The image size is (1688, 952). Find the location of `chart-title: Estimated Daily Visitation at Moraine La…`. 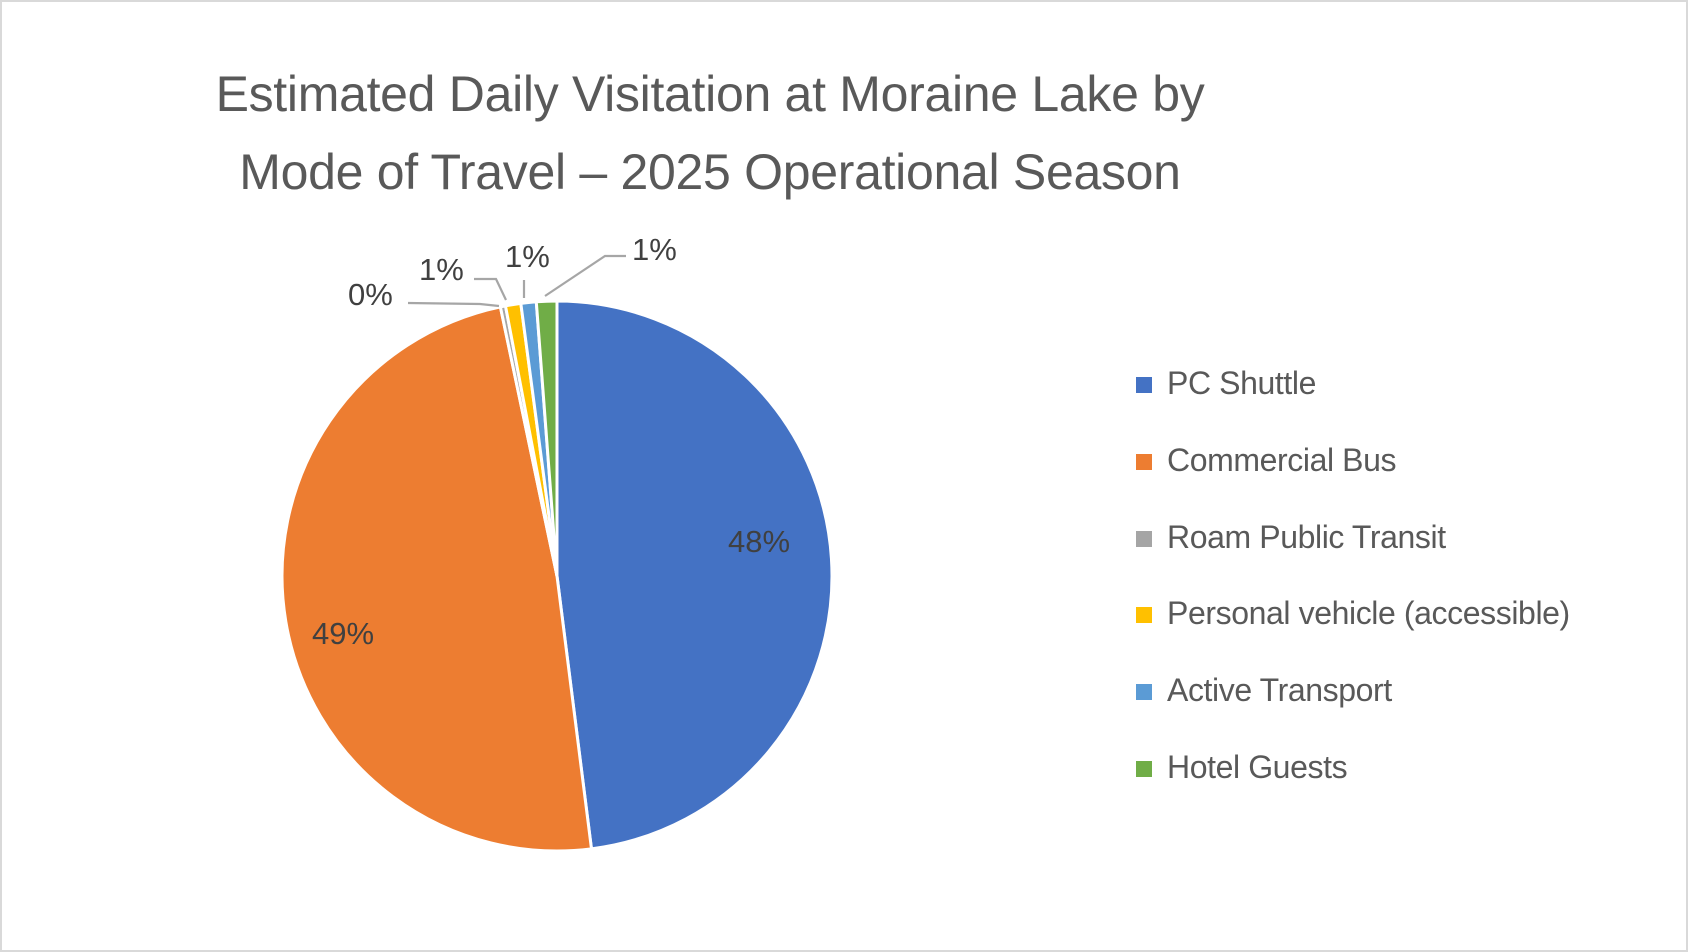

chart-title: Estimated Daily Visitation at Moraine La… is located at coordinates (710, 133).